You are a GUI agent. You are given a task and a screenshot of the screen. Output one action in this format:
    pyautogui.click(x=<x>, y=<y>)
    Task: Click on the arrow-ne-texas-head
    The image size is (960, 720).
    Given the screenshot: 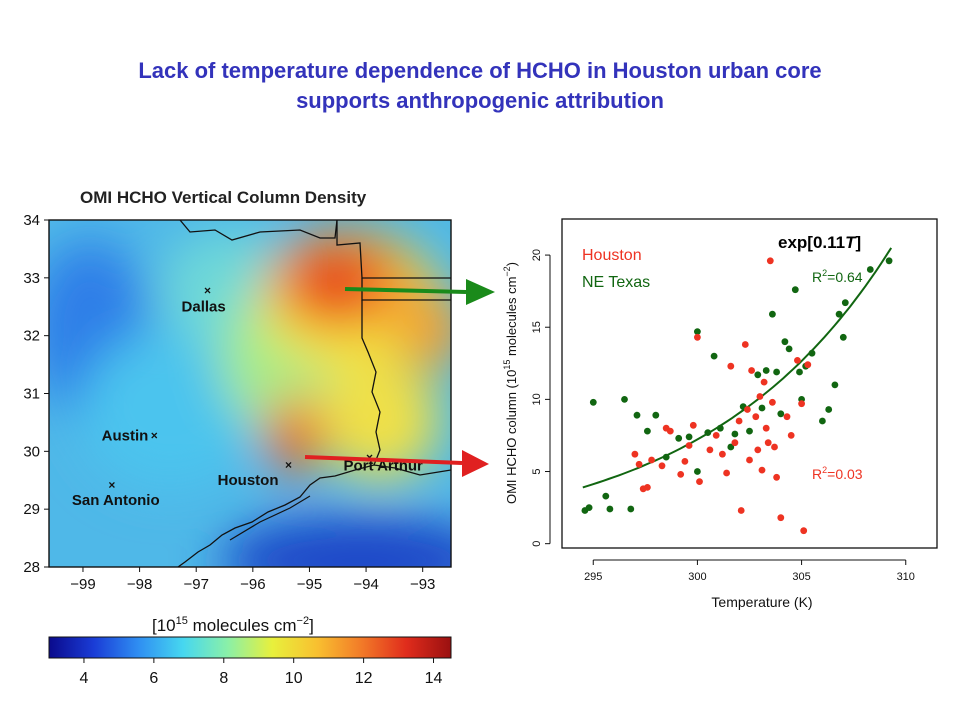 What is the action you would take?
    pyautogui.click(x=480, y=292)
    